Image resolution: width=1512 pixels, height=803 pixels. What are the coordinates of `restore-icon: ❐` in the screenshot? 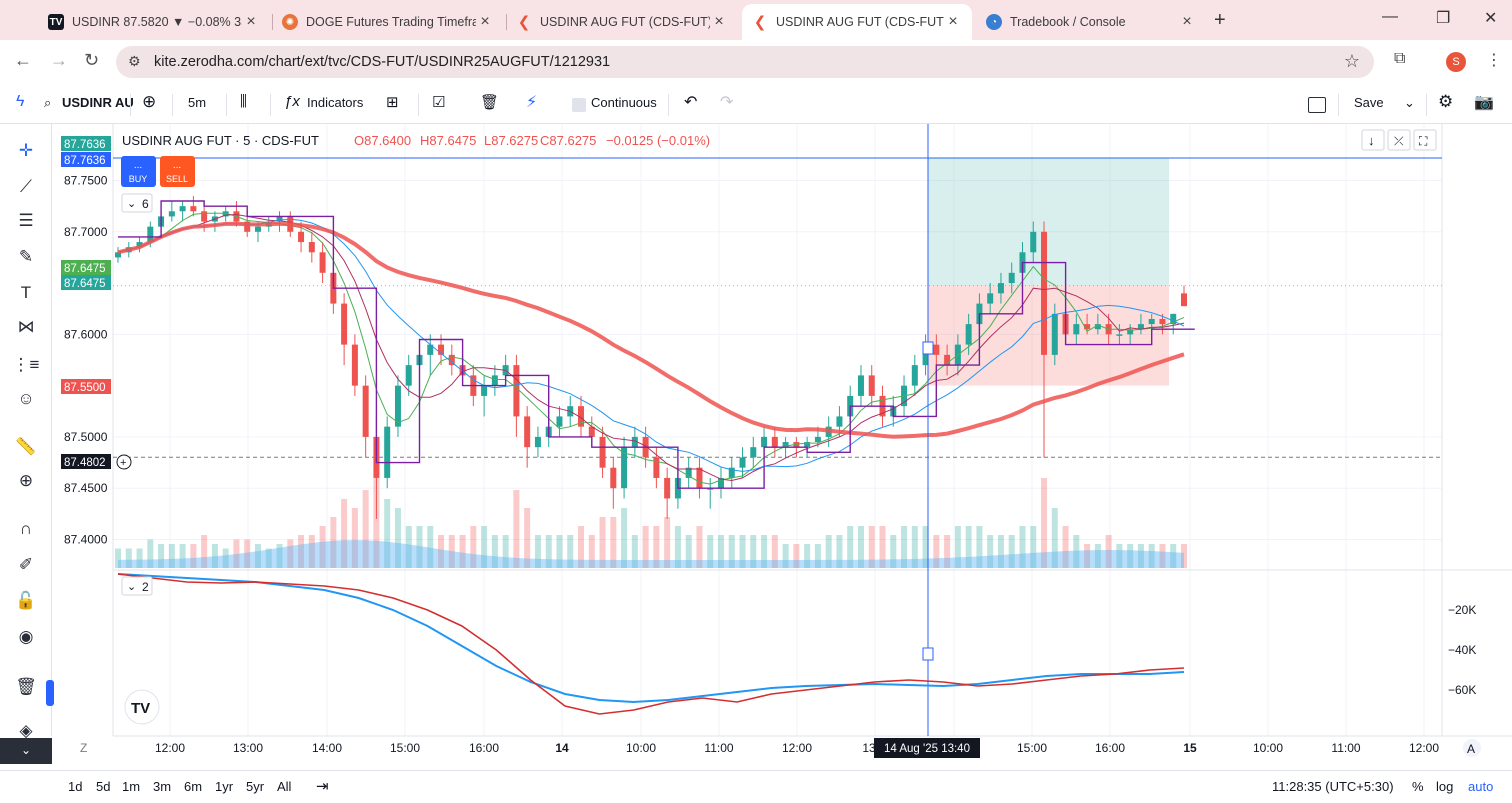 It's located at (1443, 18).